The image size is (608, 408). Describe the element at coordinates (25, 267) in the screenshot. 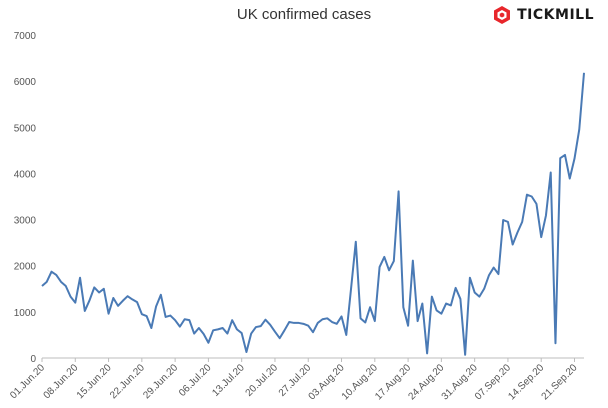

I see `y-tick-label: 2000` at that location.